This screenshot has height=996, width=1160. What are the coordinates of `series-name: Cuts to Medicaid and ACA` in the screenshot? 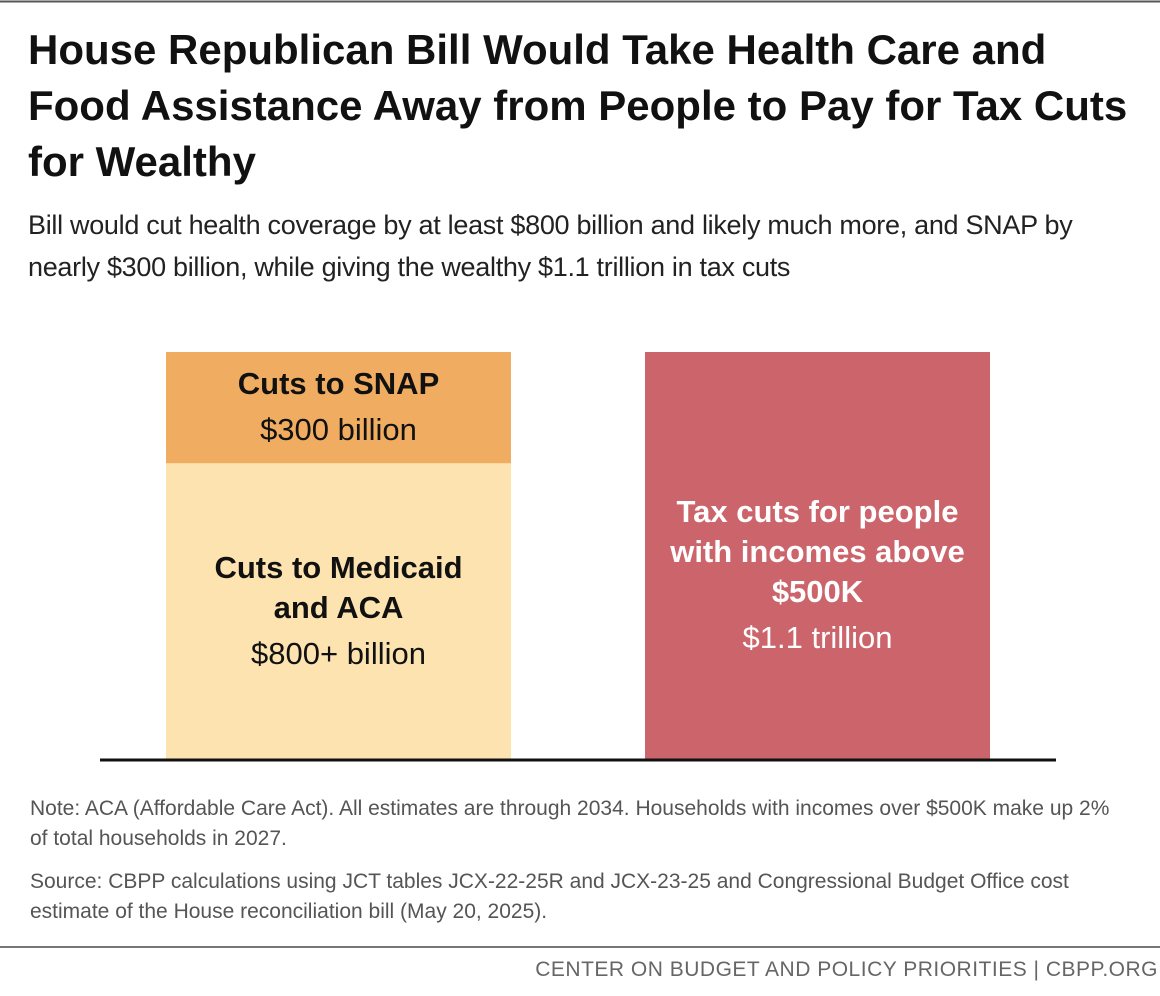 It's located at (338, 587).